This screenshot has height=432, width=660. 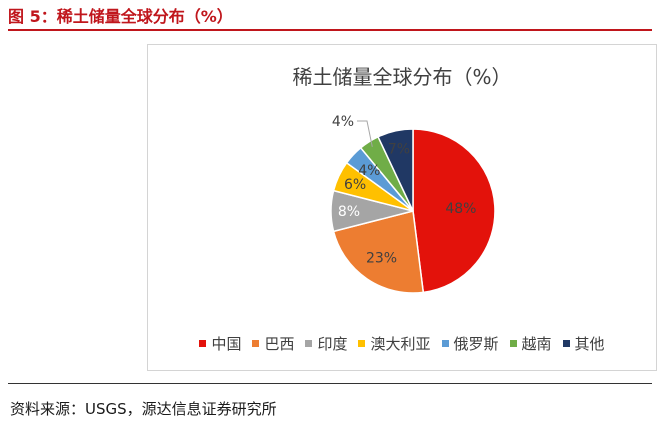 I want to click on bottom-divider, so click(x=330, y=383).